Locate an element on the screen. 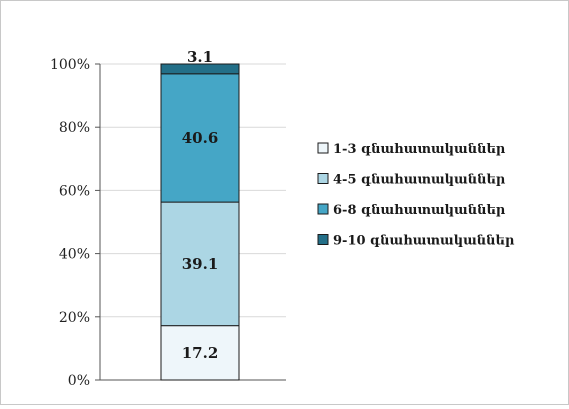 The width and height of the screenshot is (569, 409). y-tick-label: 0% is located at coordinates (79, 381).